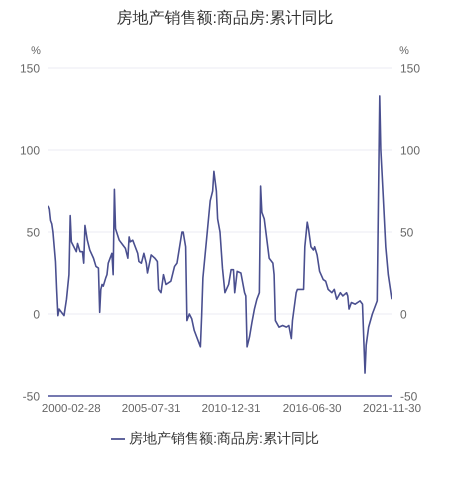  What do you see at coordinates (36, 314) in the screenshot?
I see `y-tick-label: 0` at bounding box center [36, 314].